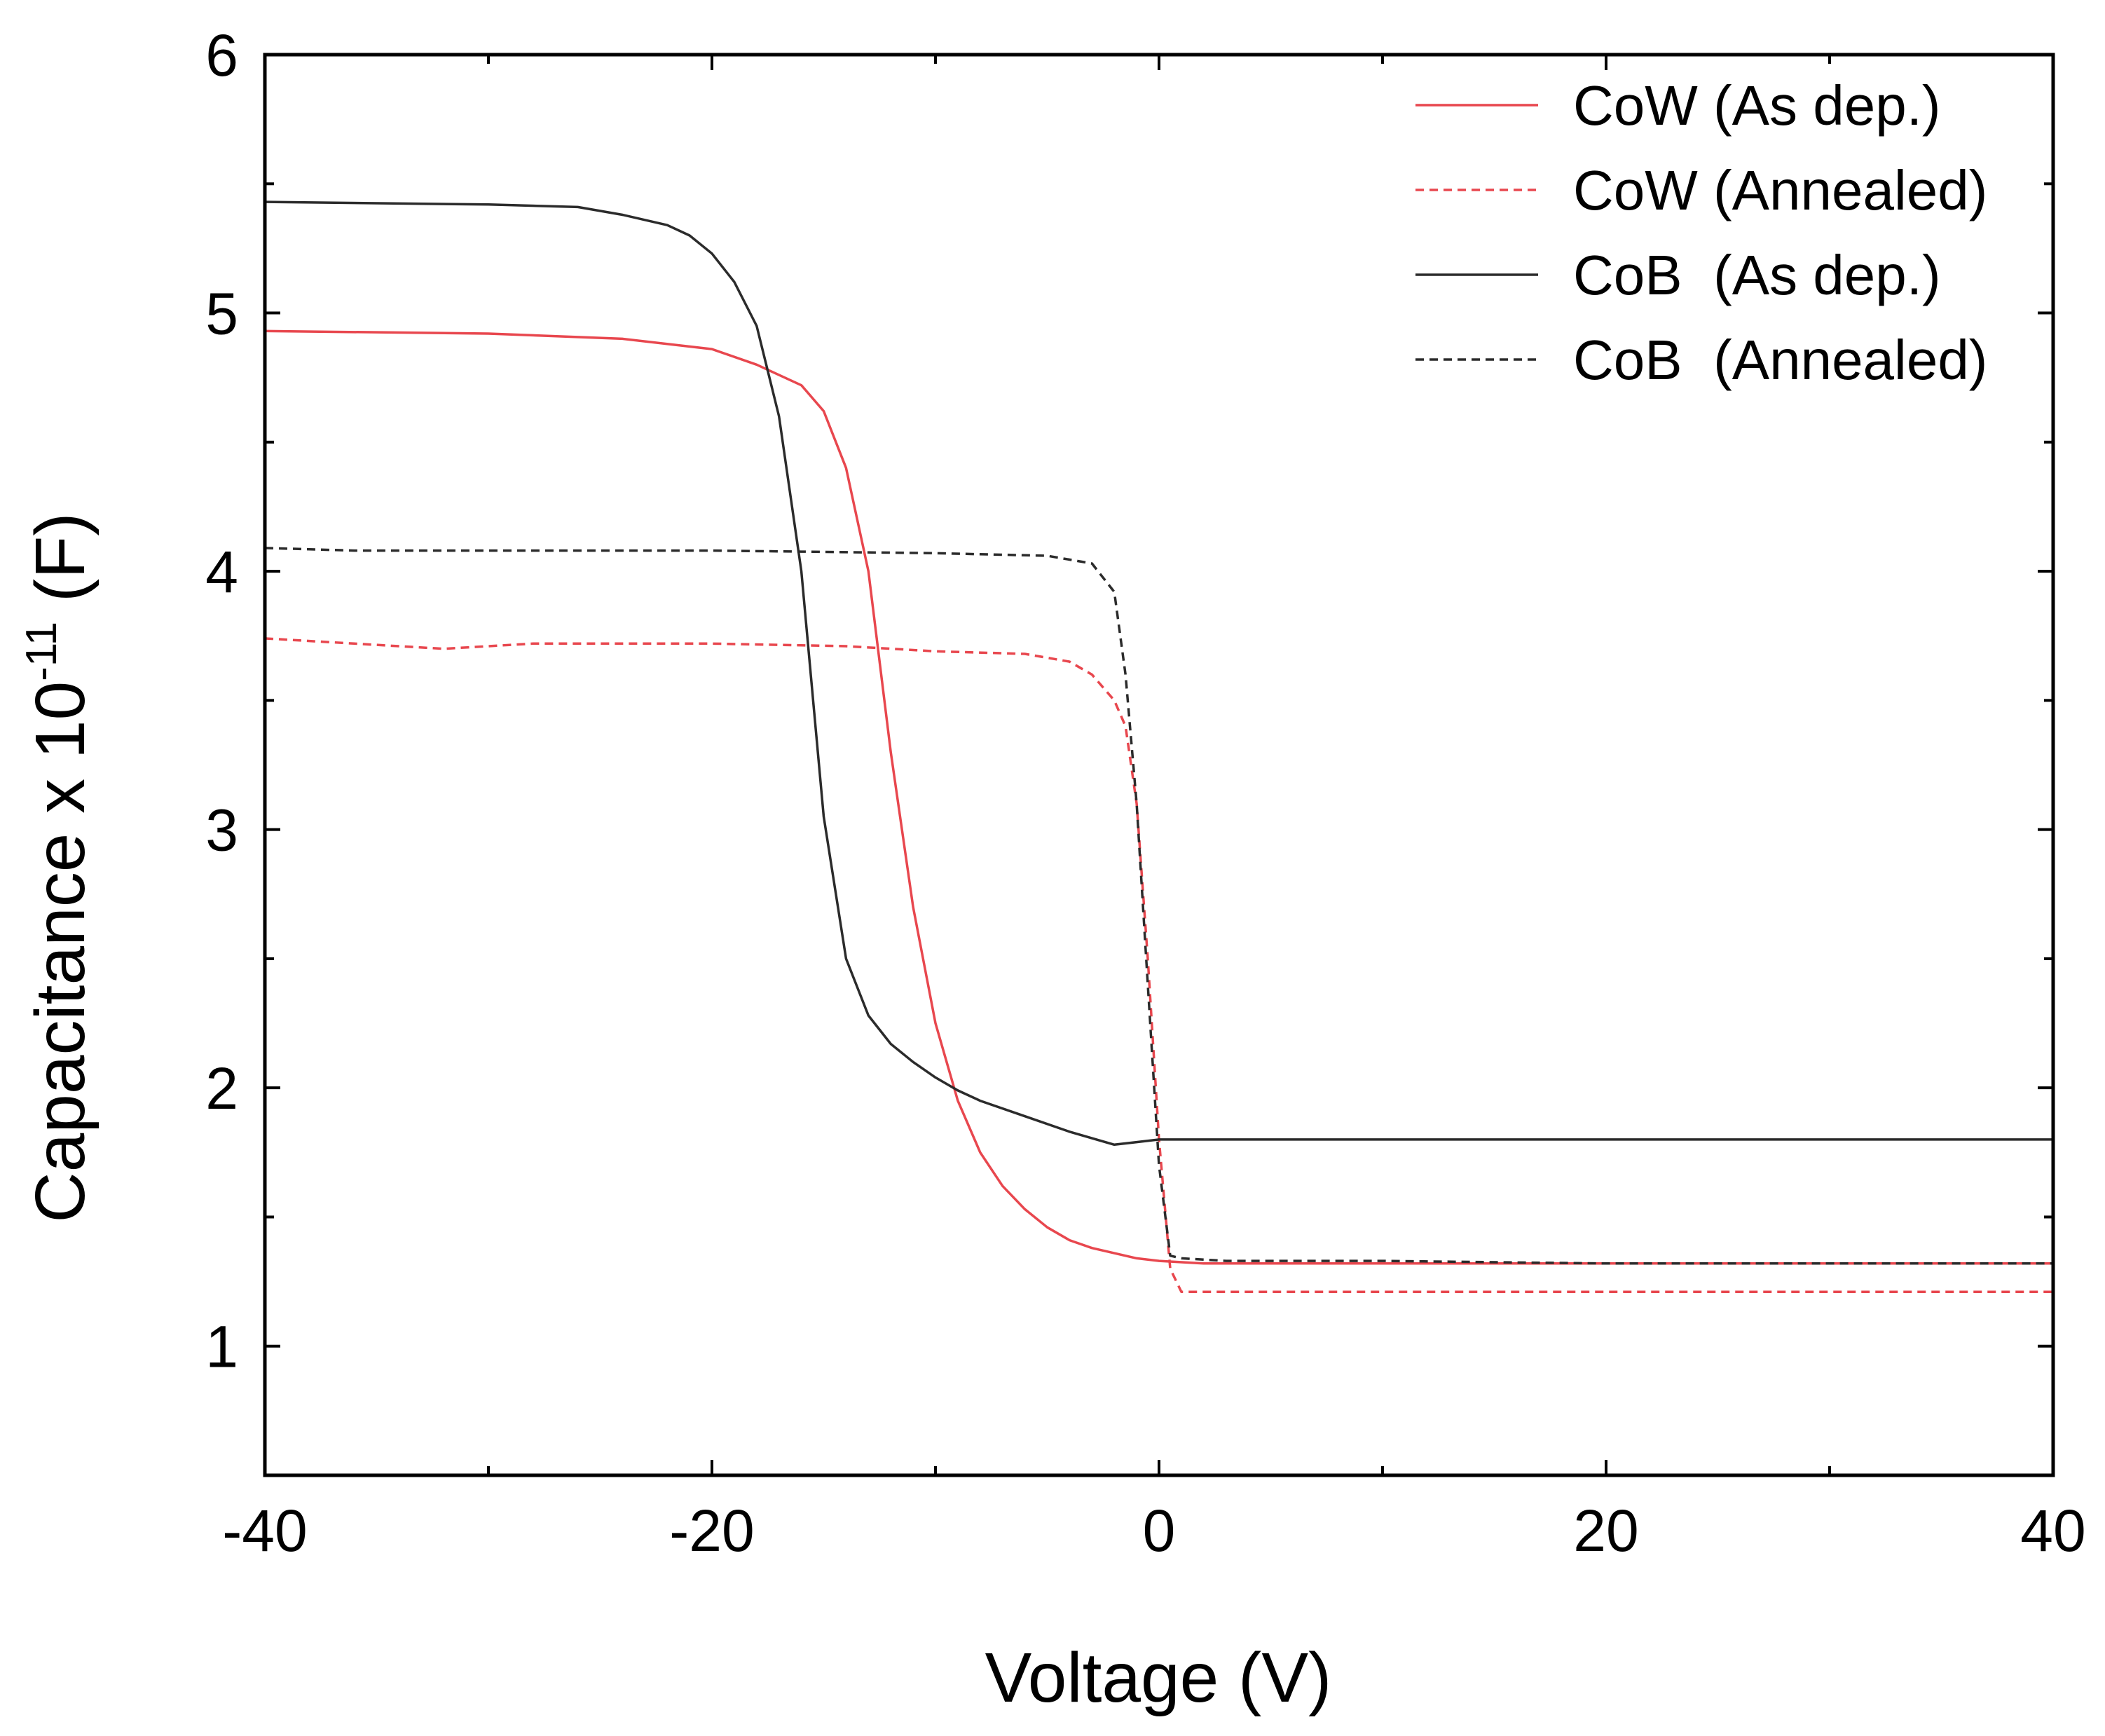  What do you see at coordinates (1780, 360) in the screenshot?
I see `legend-label-cob-annealed: CoB (Annealed)` at bounding box center [1780, 360].